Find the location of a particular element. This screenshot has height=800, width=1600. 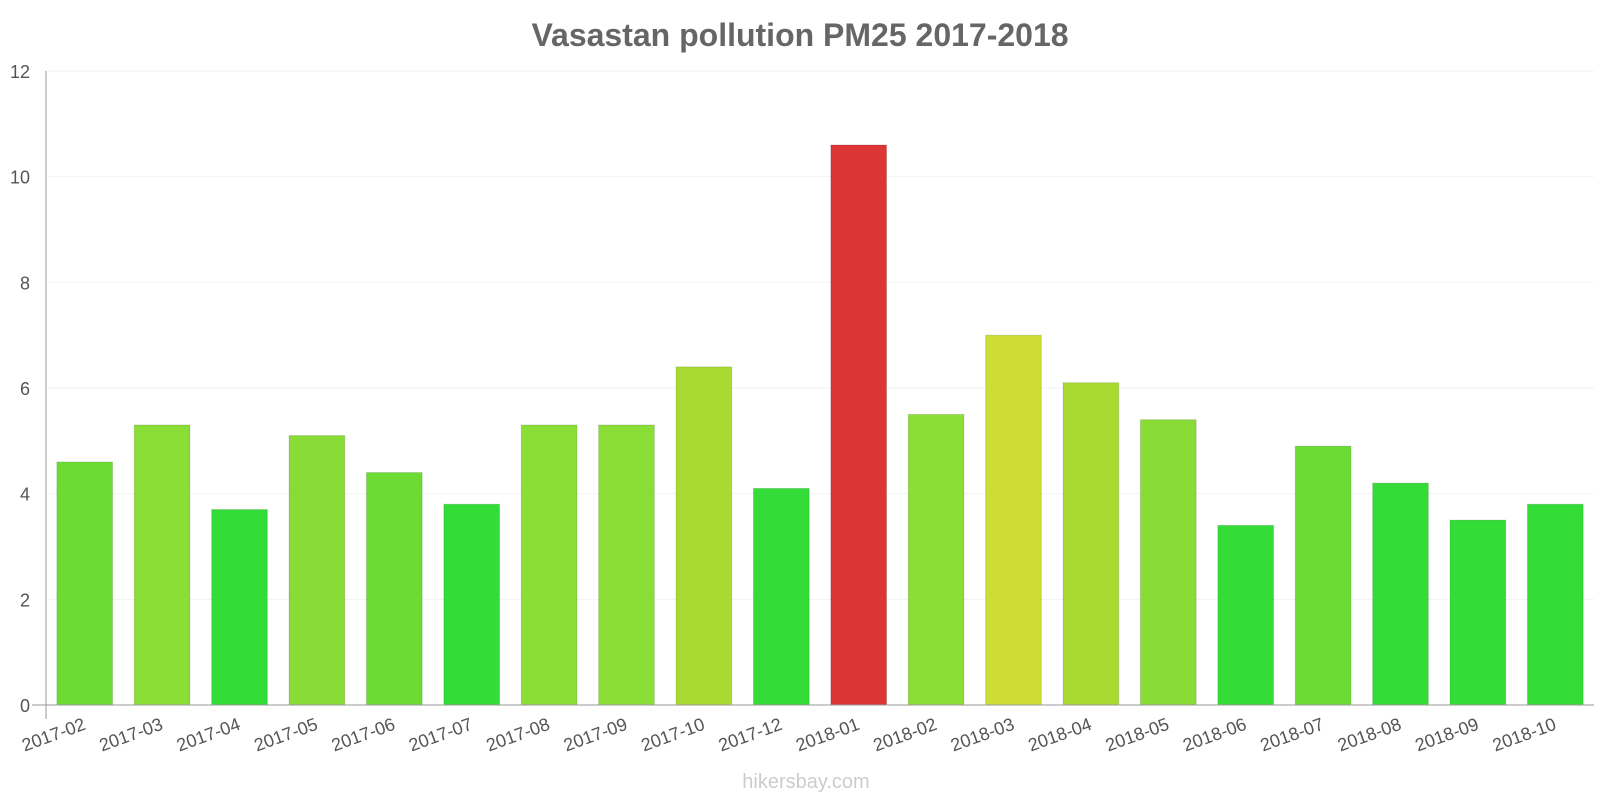

x-tick-label: 2017-05 is located at coordinates (285, 734).